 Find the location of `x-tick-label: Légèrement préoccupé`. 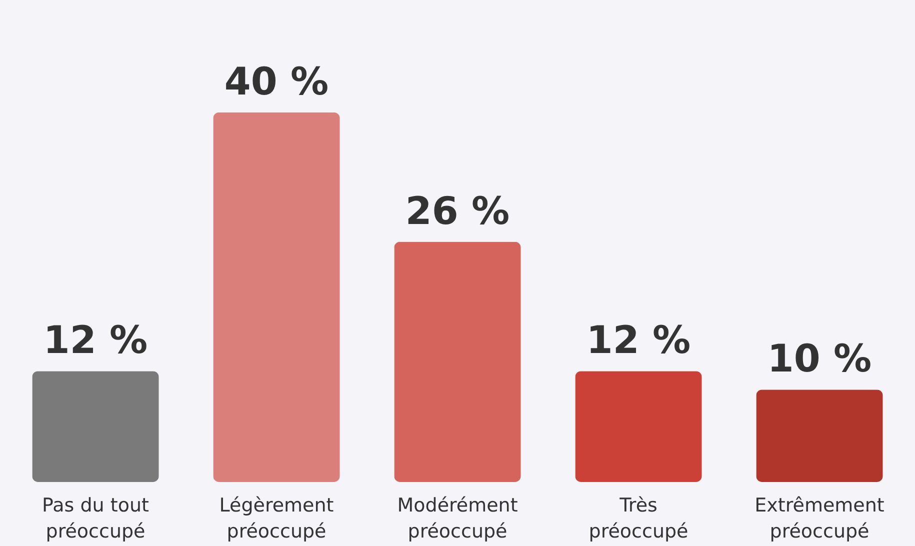

x-tick-label: Légèrement préoccupé is located at coordinates (276, 518).